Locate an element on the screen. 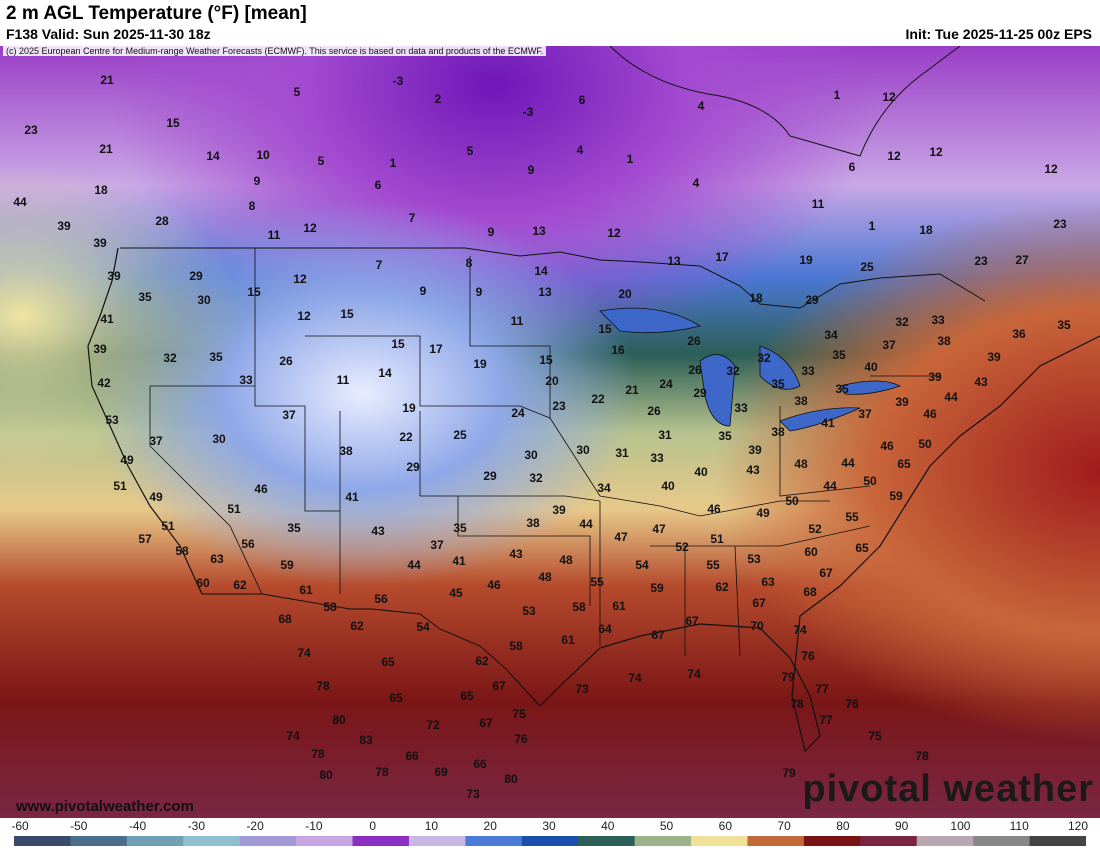 This screenshot has height=850, width=1100. temperature-label: 14 is located at coordinates (541, 271).